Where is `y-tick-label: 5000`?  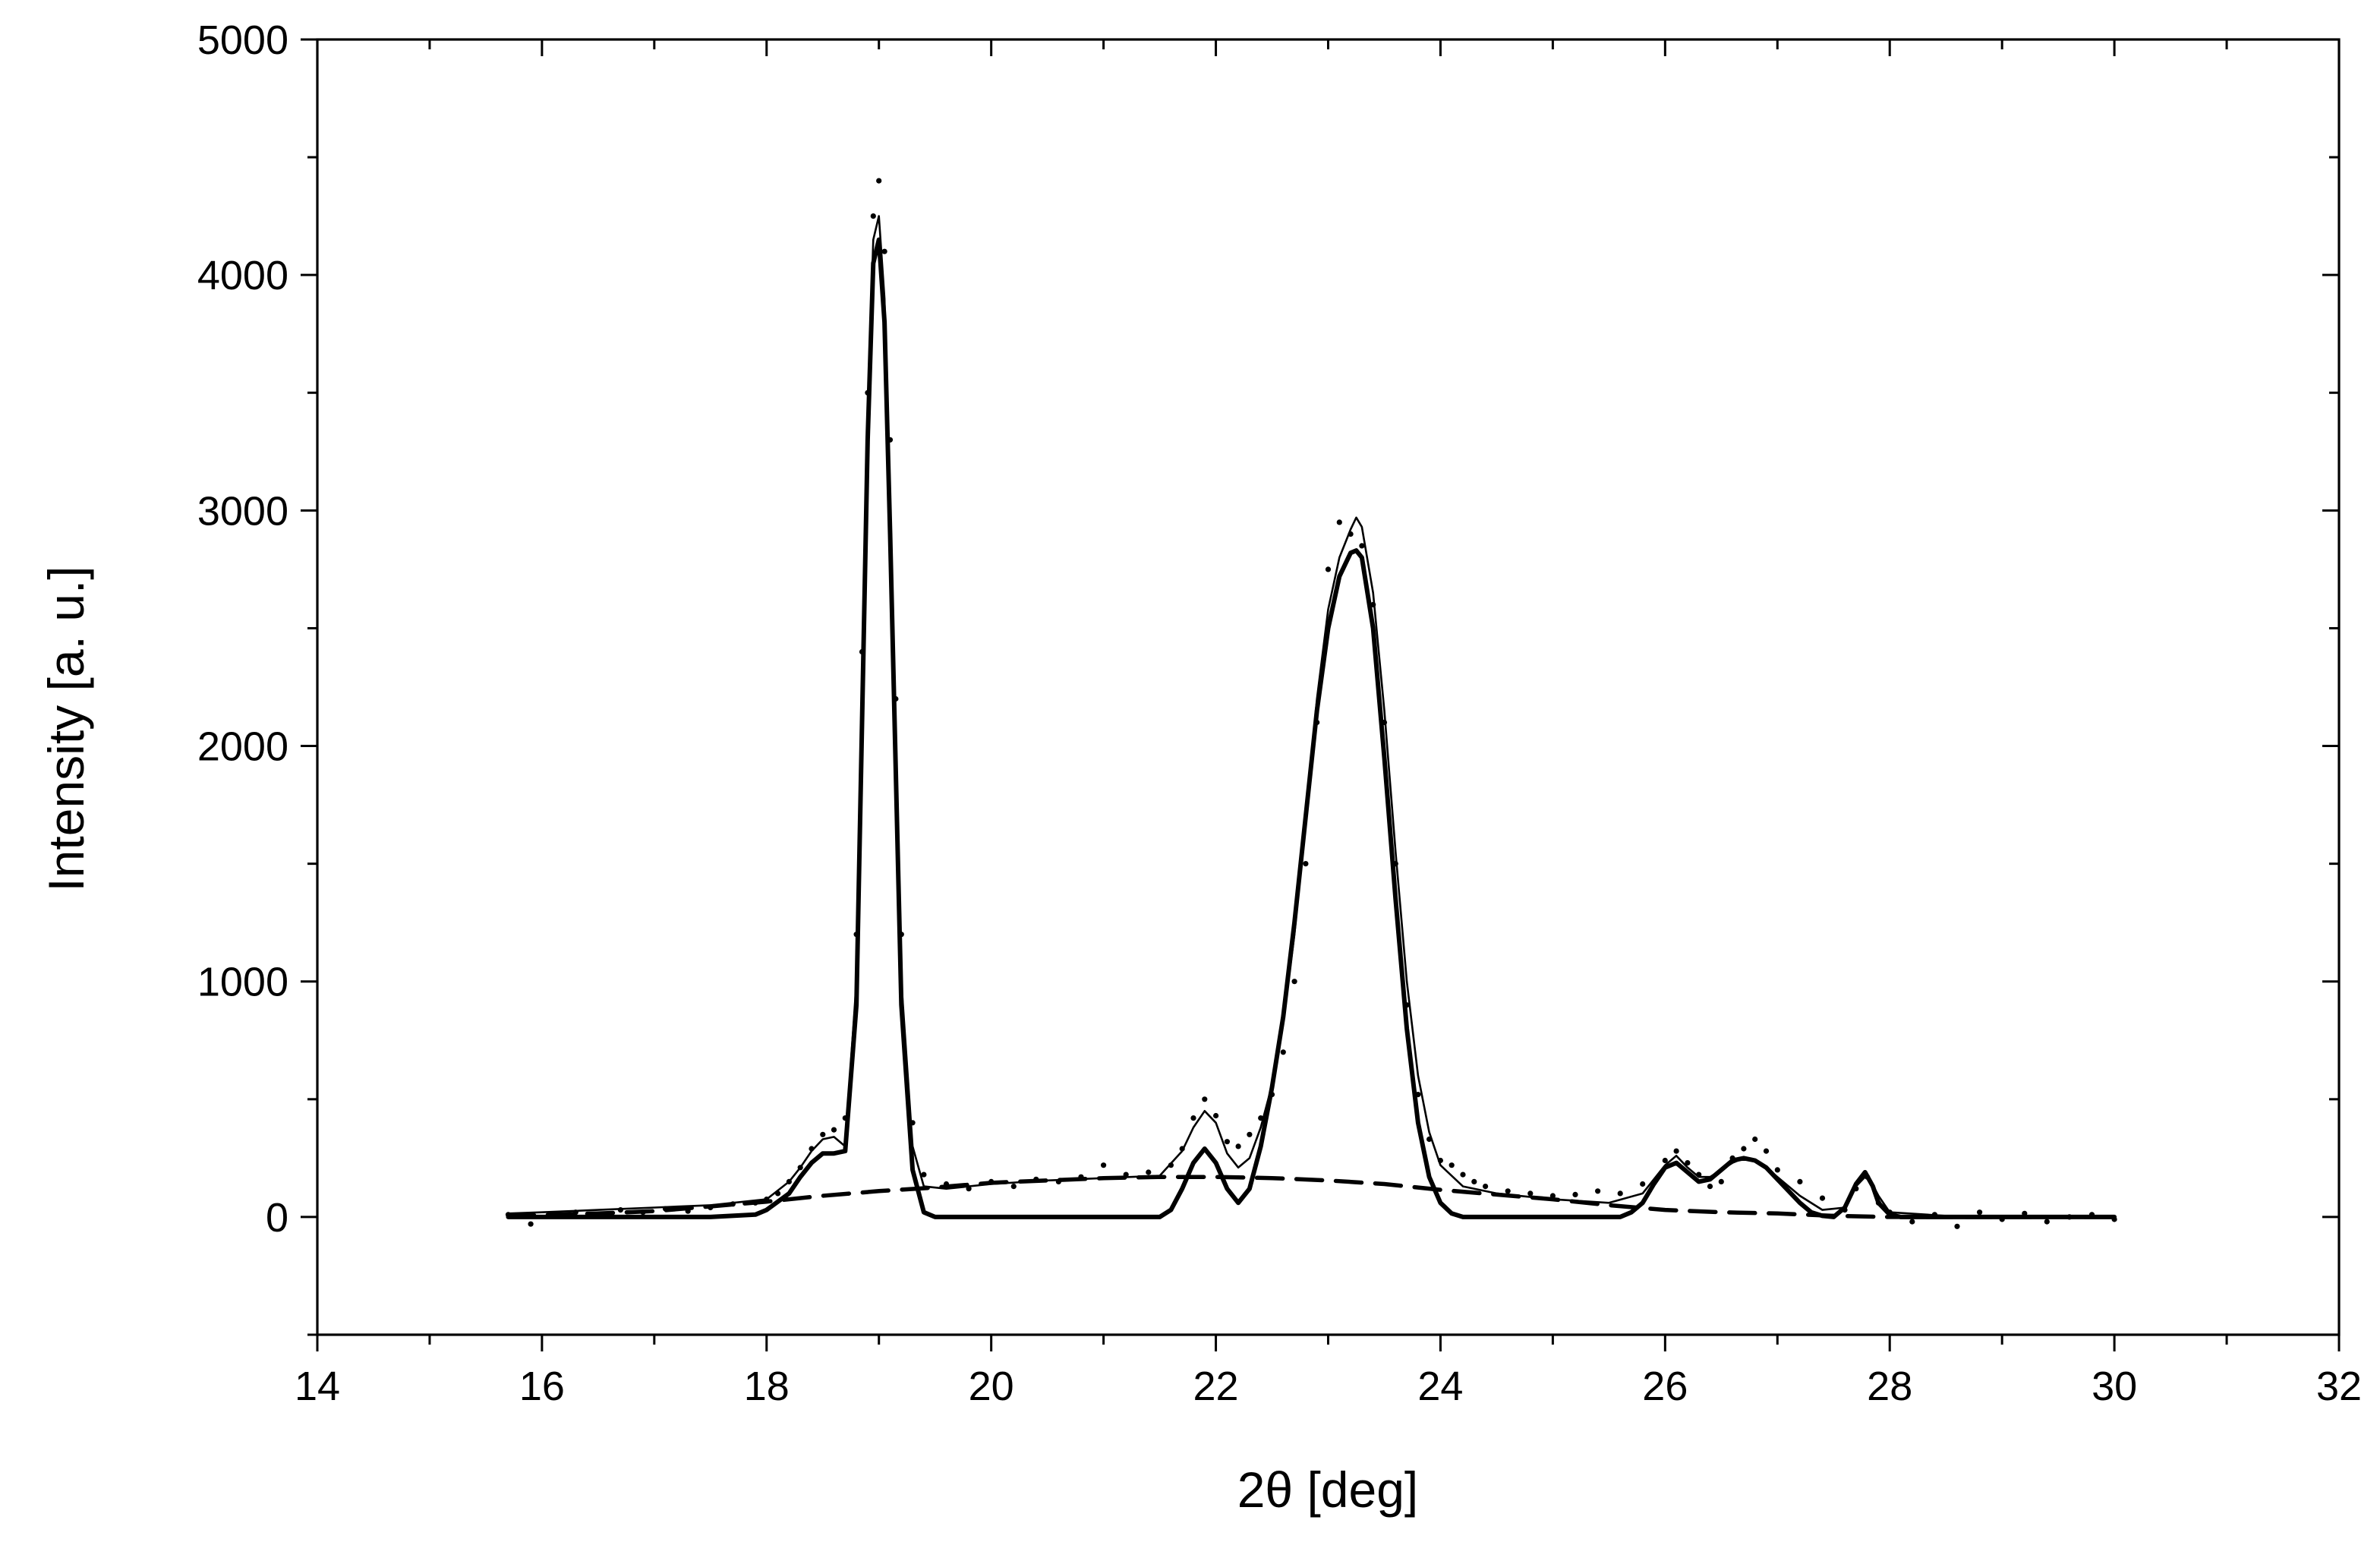
y-tick-label: 5000 is located at coordinates (242, 40).